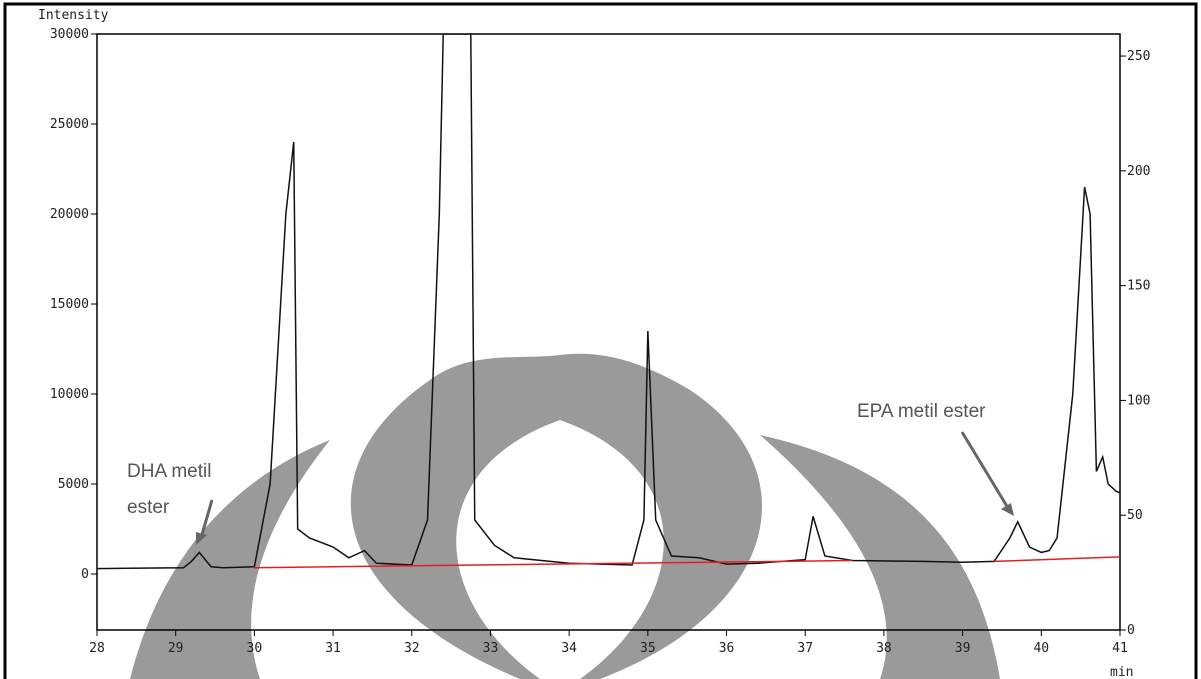 This screenshot has width=1201, height=679. Describe the element at coordinates (1138, 400) in the screenshot. I see `y2-tick-label: 100` at that location.